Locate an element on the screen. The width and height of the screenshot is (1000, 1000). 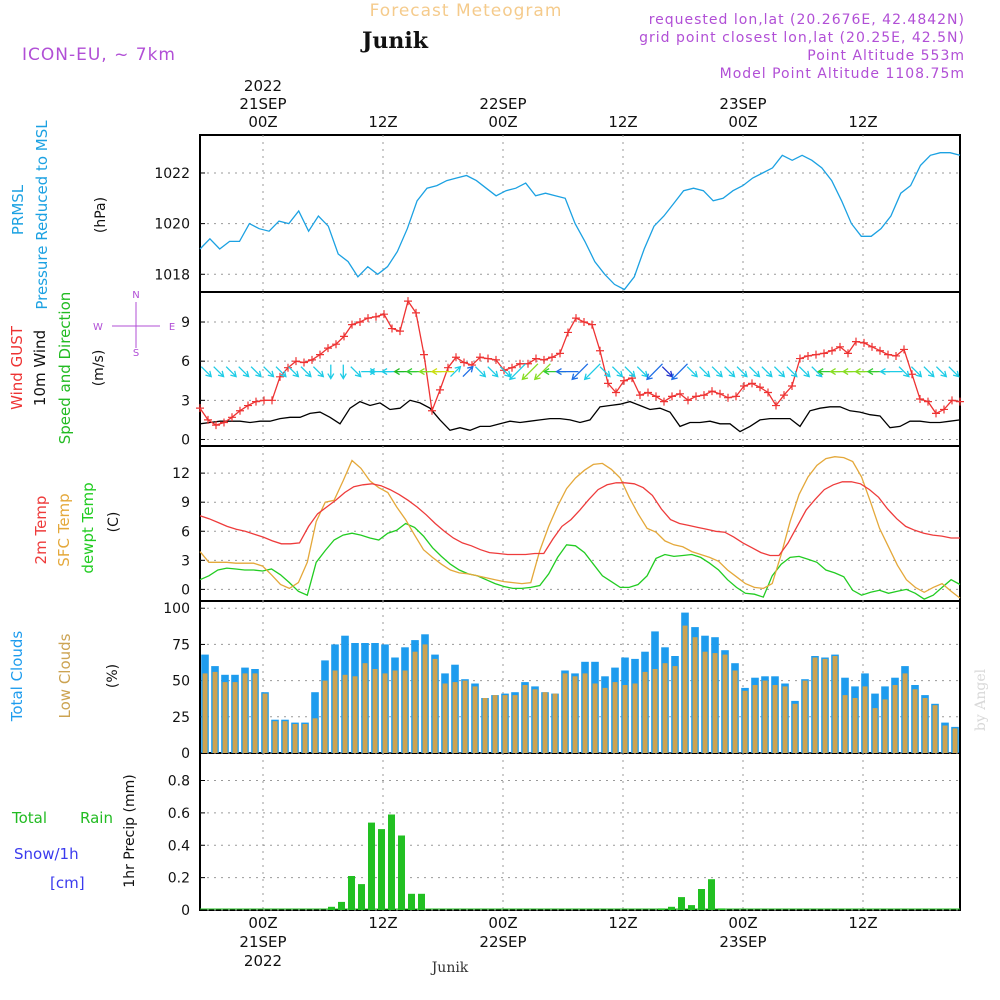
pressure-legend-long: Pressure Reduced to MSL is located at coordinates (42, 215).